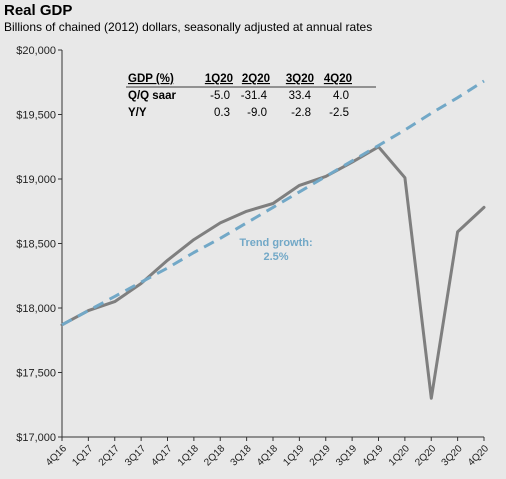  What do you see at coordinates (36, 438) in the screenshot?
I see `y-tick-label: $17,000` at bounding box center [36, 438].